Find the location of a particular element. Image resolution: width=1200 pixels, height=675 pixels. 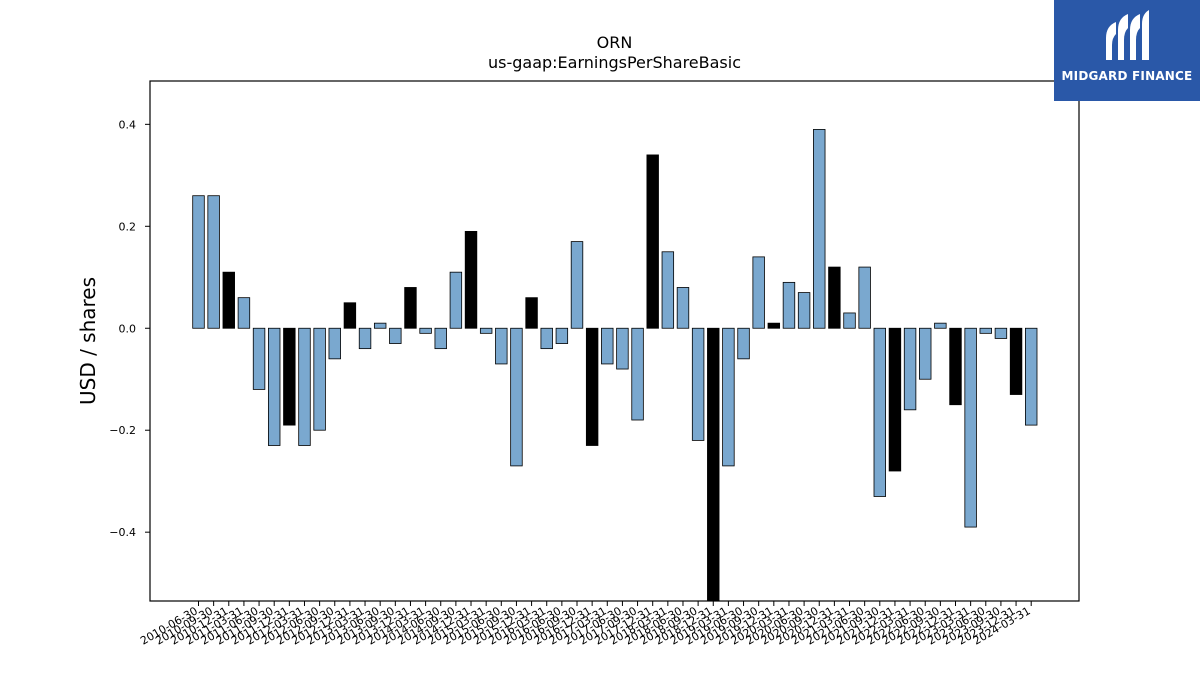

y-tick-label: 0.0 is located at coordinates (128, 328).